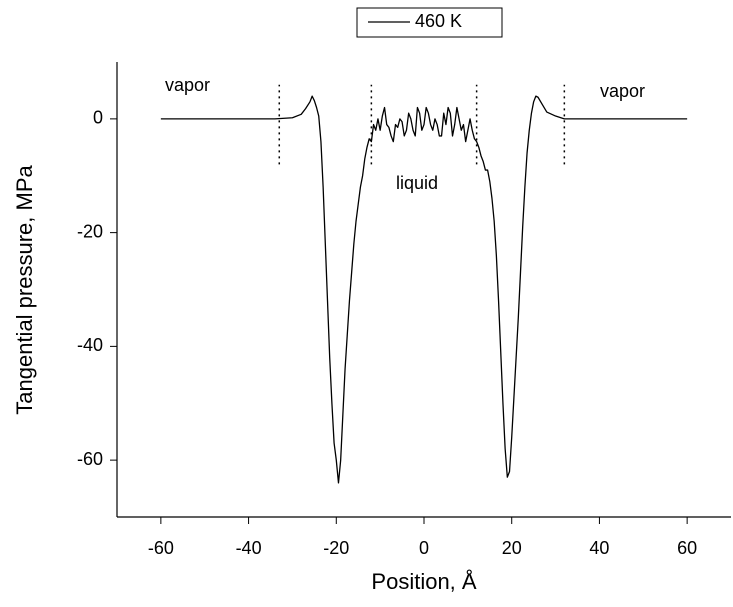 Image resolution: width=733 pixels, height=607 pixels. Describe the element at coordinates (423, 581) in the screenshot. I see `x-axis-title: Position, Å` at that location.